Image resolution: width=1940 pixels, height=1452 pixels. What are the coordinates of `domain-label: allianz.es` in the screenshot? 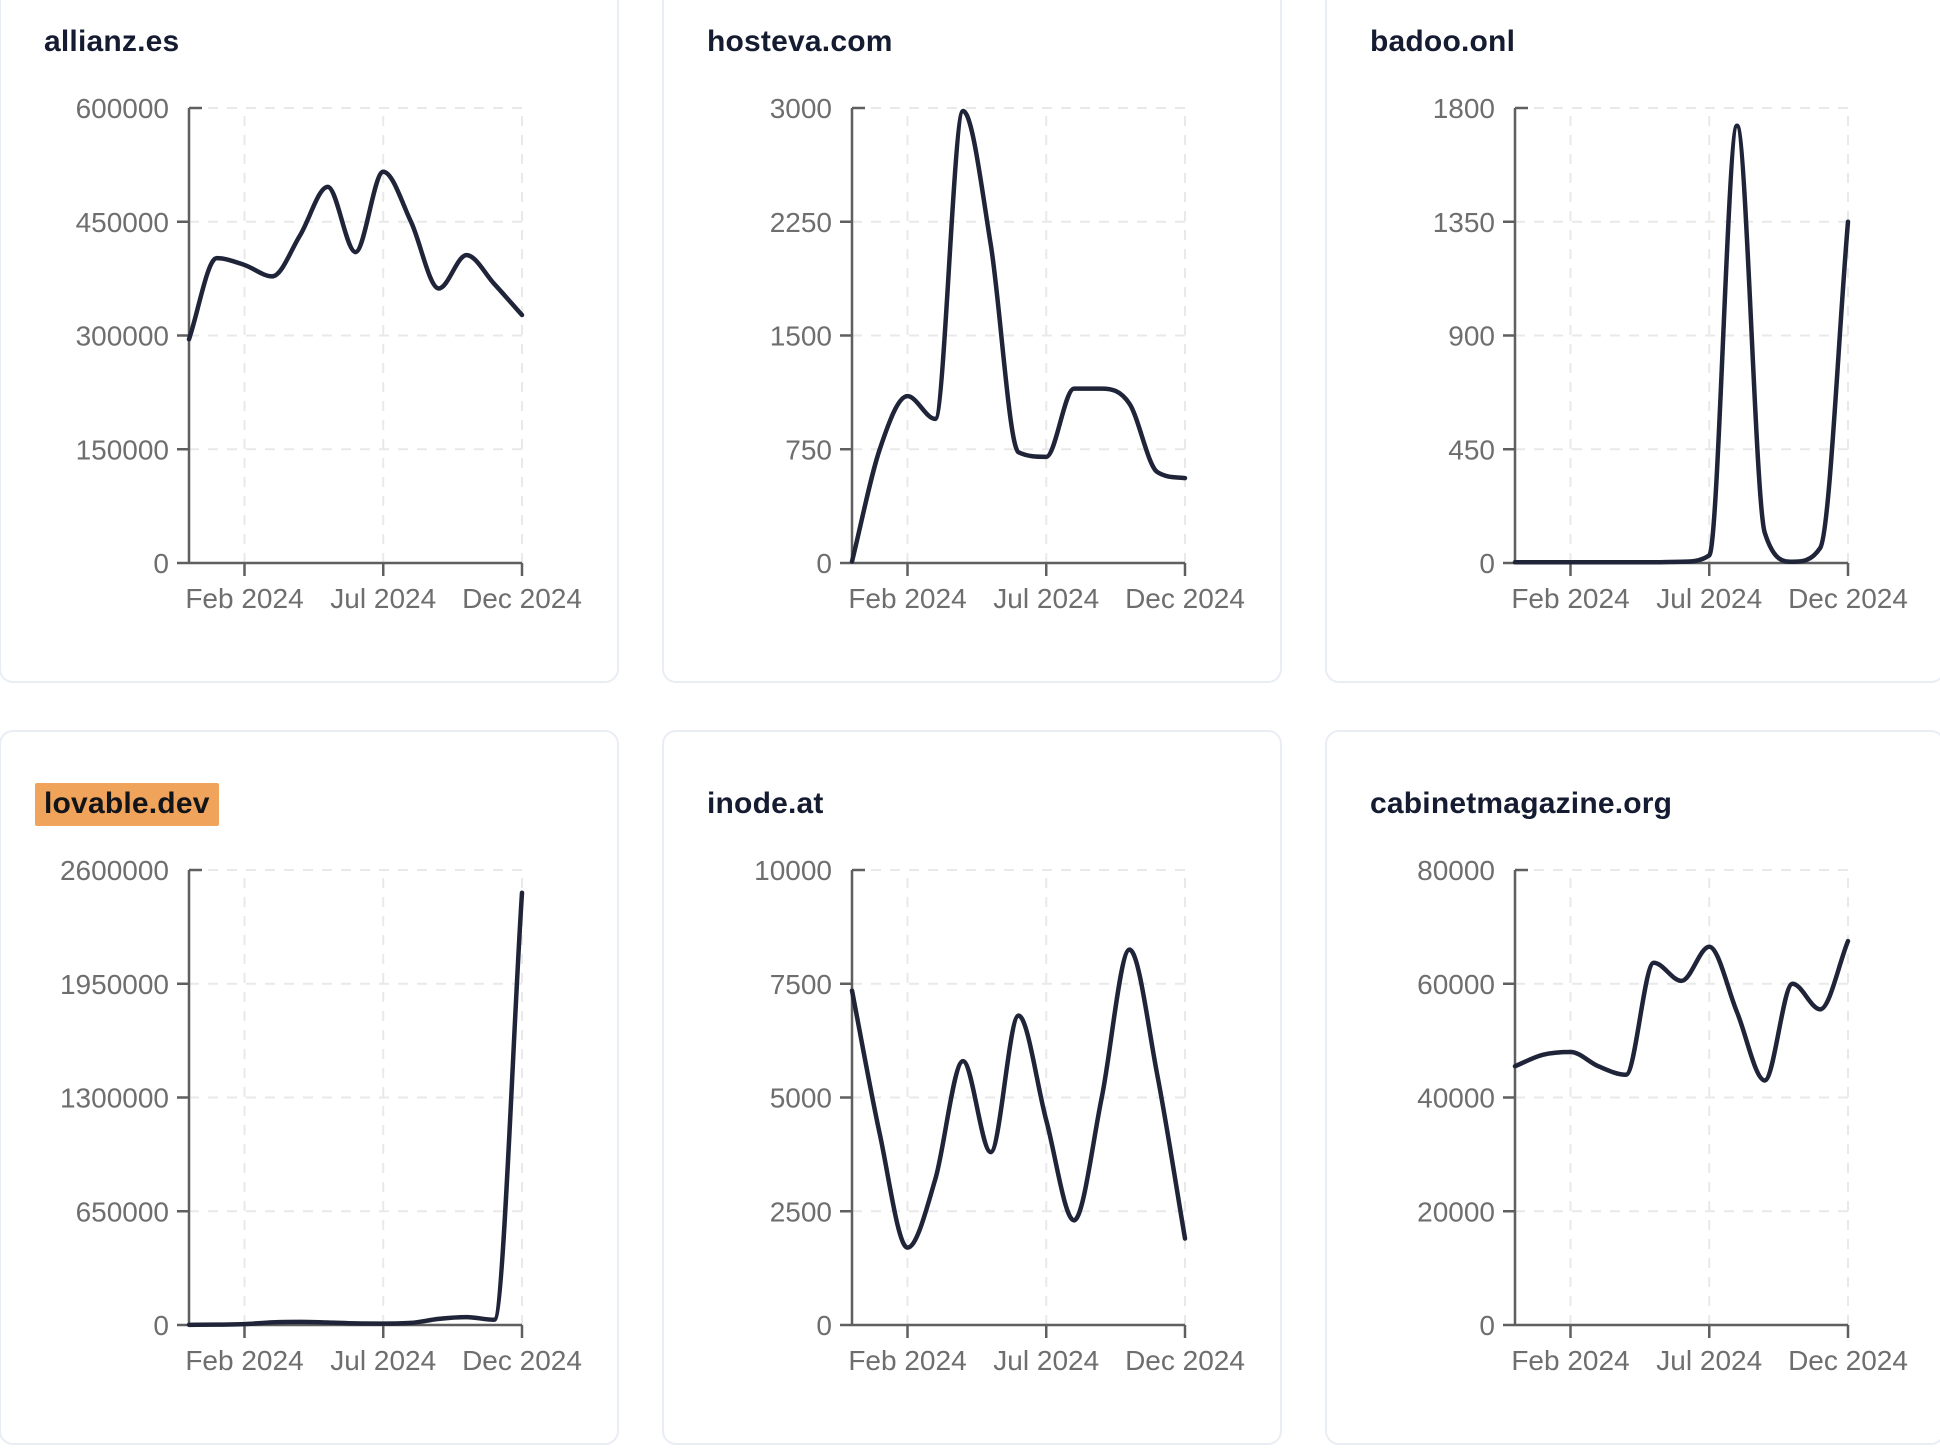 It's located at (112, 41).